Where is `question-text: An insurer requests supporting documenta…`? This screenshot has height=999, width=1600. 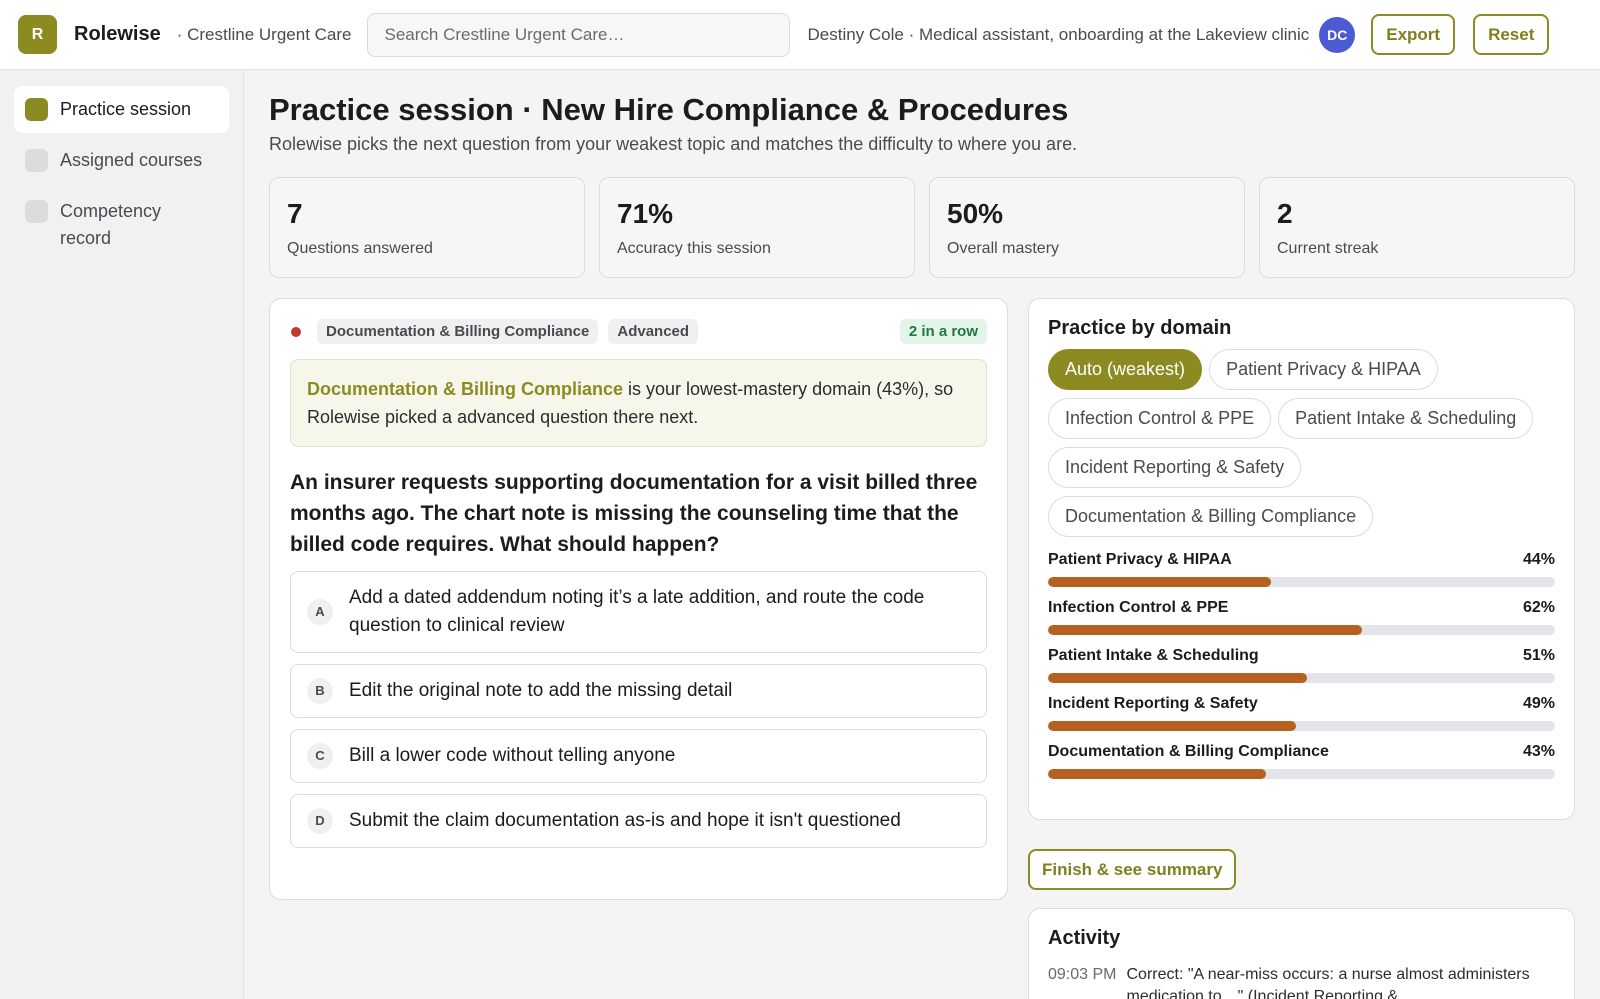
question-text: An insurer requests supporting documenta… is located at coordinates (634, 513).